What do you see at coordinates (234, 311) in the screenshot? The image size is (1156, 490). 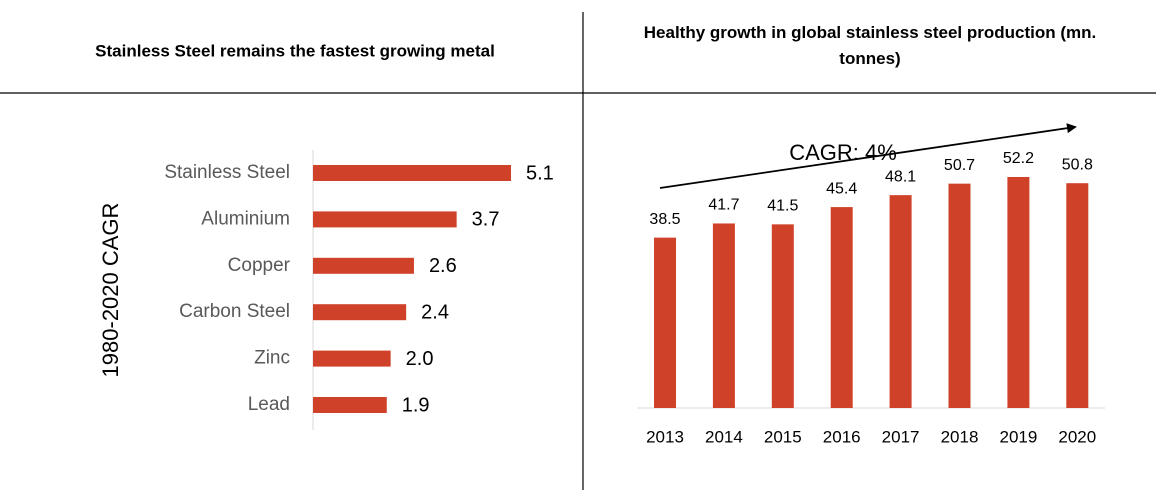 I see `category-label: Carbon Steel` at bounding box center [234, 311].